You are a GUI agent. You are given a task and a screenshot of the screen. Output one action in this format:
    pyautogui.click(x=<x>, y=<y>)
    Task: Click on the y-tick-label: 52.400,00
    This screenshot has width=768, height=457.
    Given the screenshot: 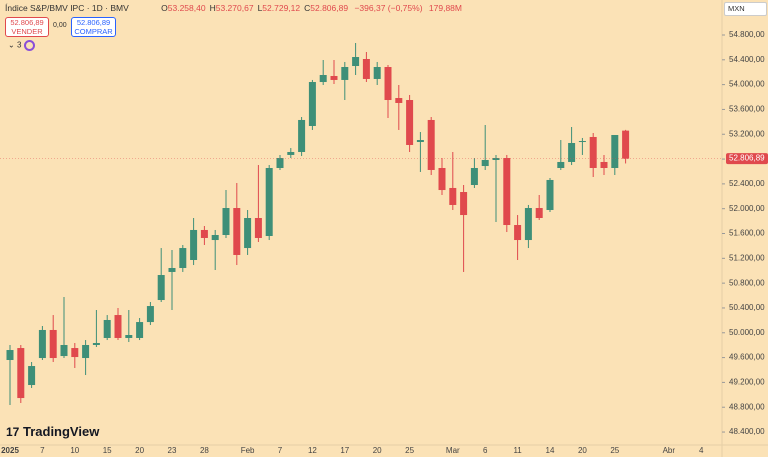 What is the action you would take?
    pyautogui.click(x=747, y=183)
    